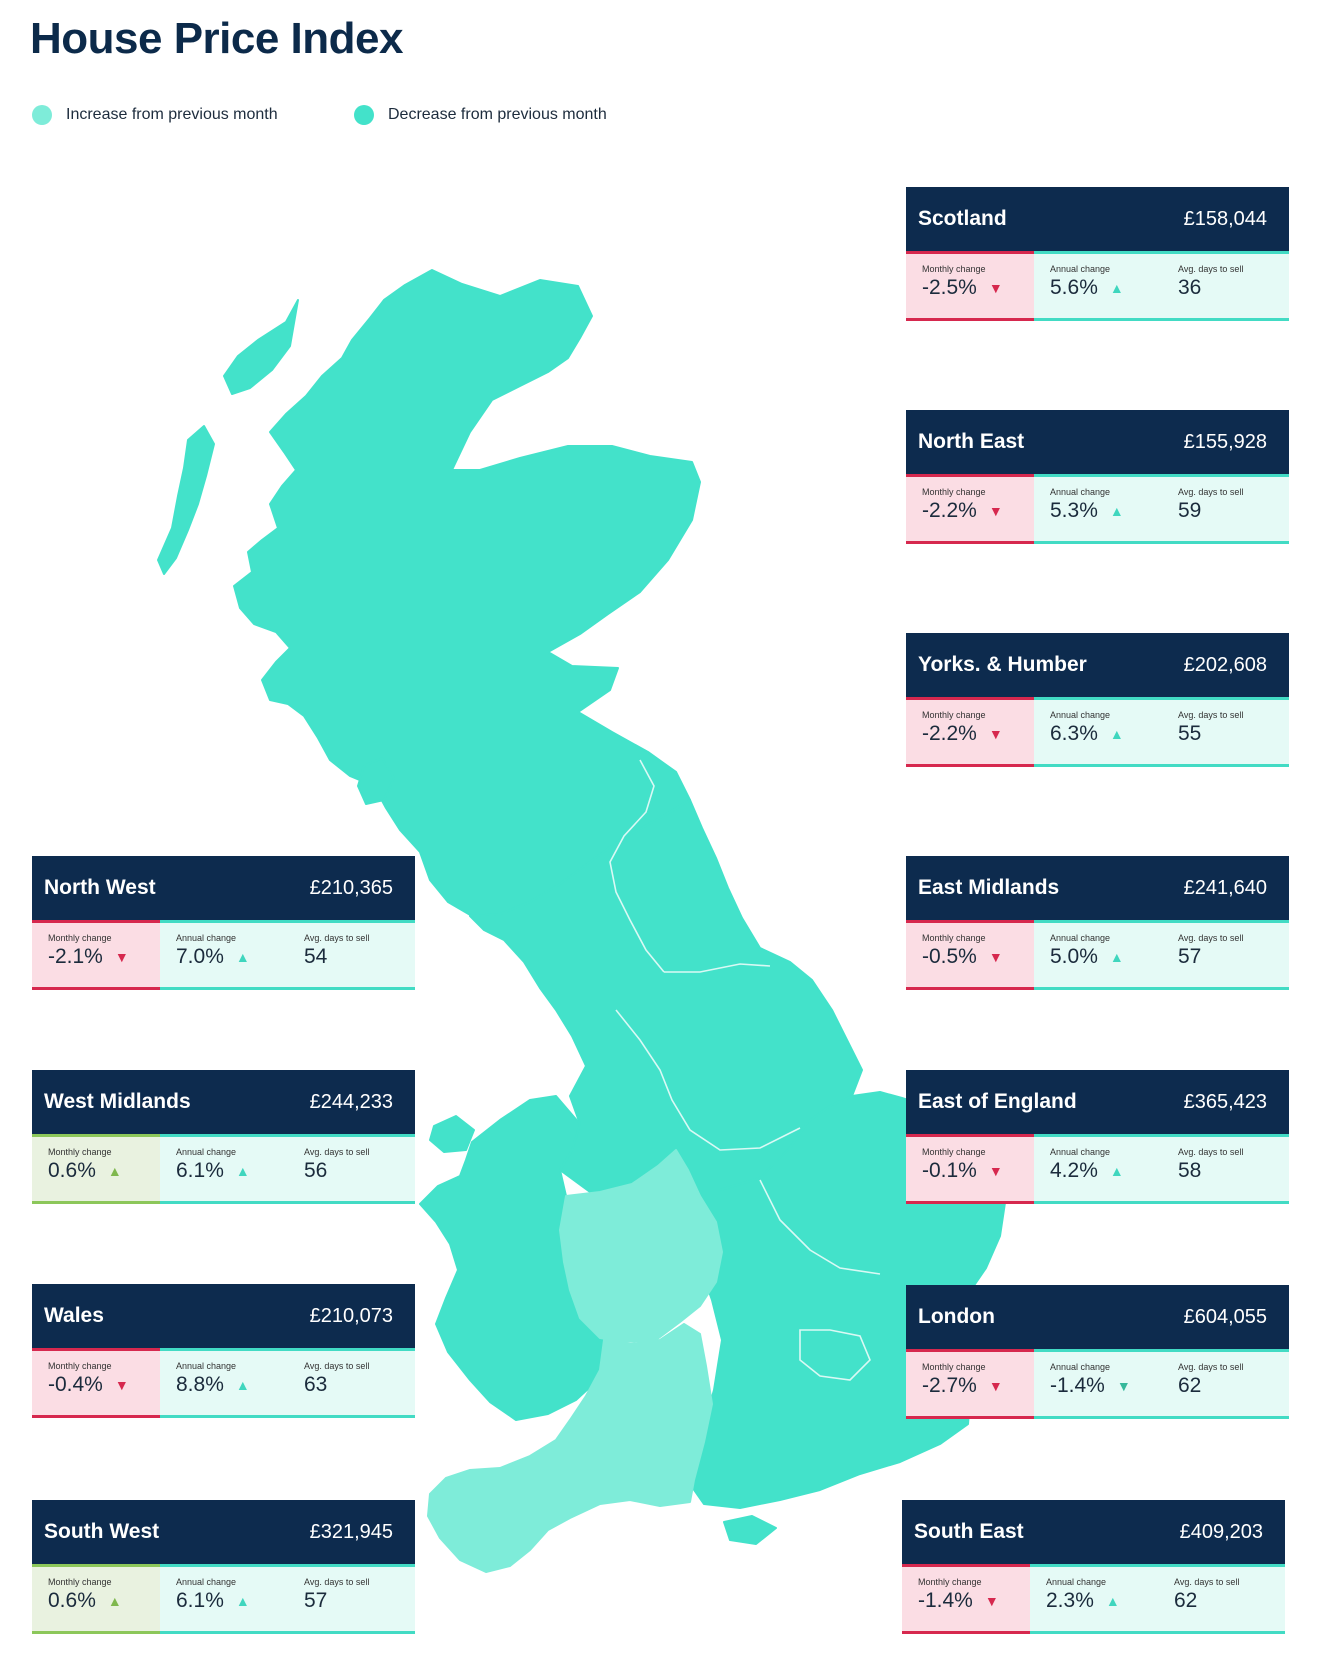 The width and height of the screenshot is (1320, 1658). Describe the element at coordinates (1074, 510) in the screenshot. I see `annual-change-value: 5.3%` at that location.